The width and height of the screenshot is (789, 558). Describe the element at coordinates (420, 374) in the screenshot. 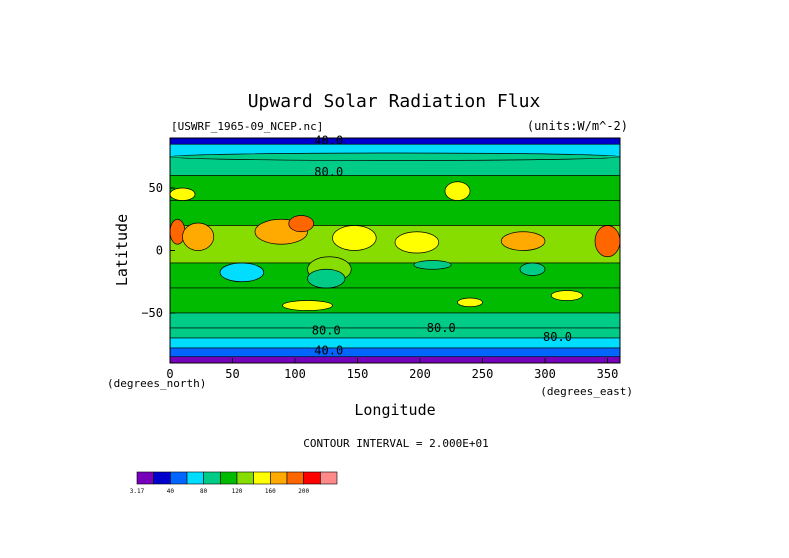

I see `x-tick-label: 200` at that location.